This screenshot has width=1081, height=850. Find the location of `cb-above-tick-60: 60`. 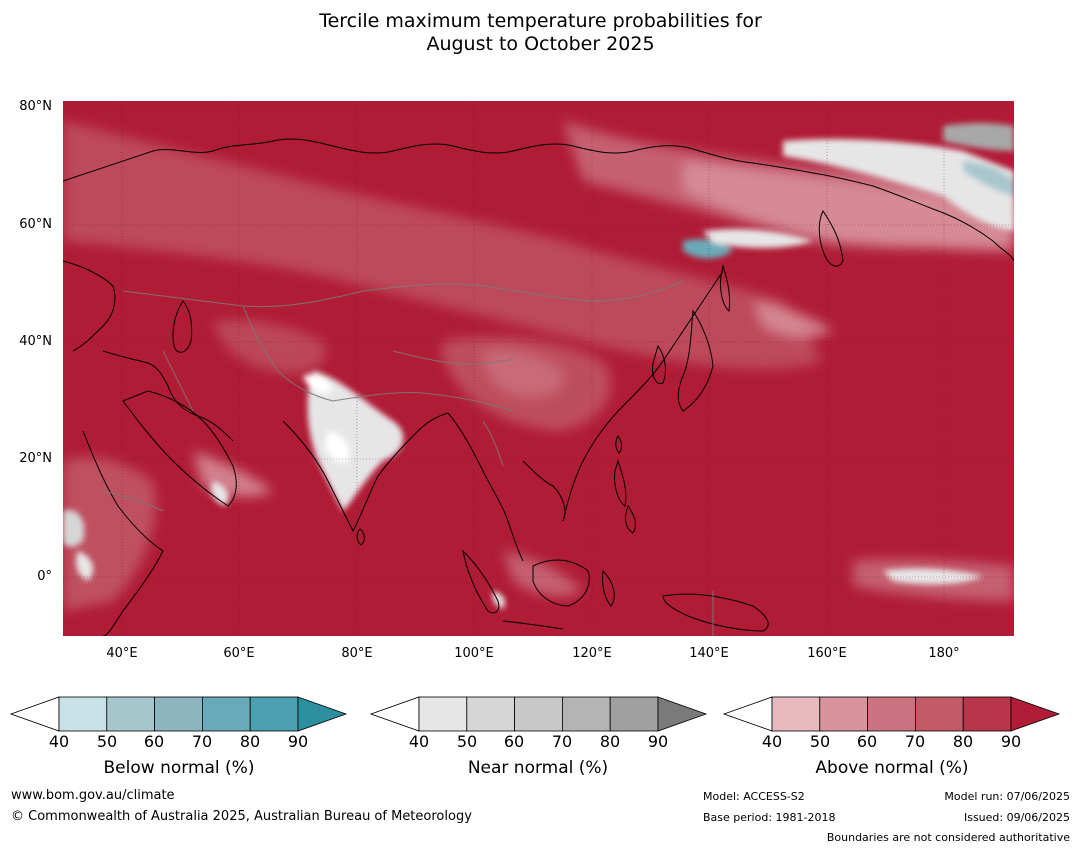

cb-above-tick-60: 60 is located at coordinates (867, 741).